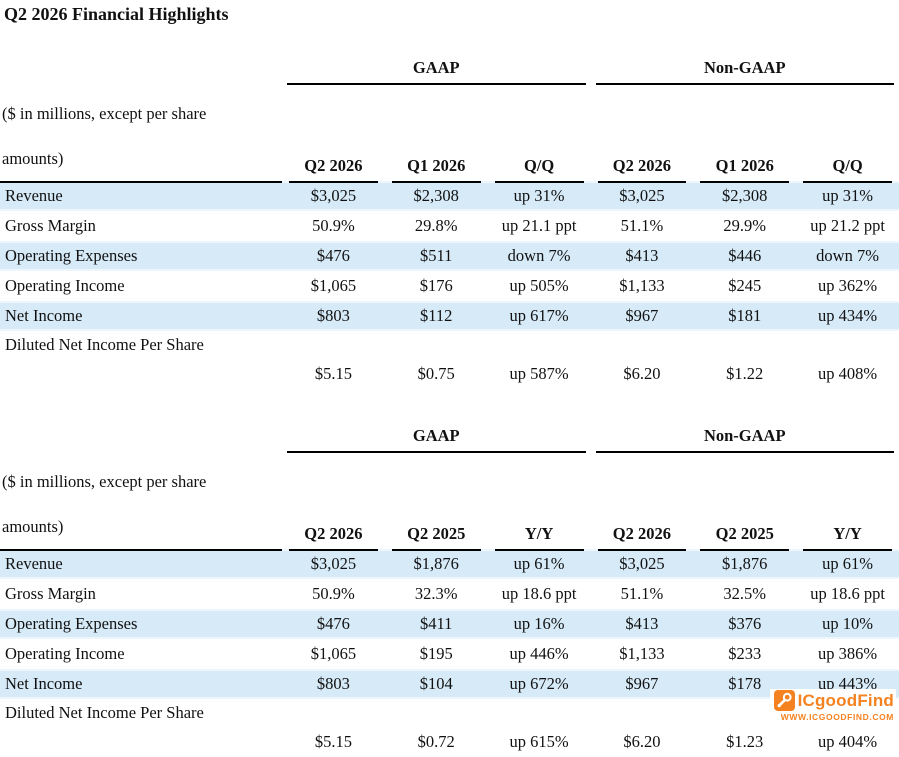 This screenshot has height=757, width=899. What do you see at coordinates (436, 255) in the screenshot?
I see `cell-value: $511` at bounding box center [436, 255].